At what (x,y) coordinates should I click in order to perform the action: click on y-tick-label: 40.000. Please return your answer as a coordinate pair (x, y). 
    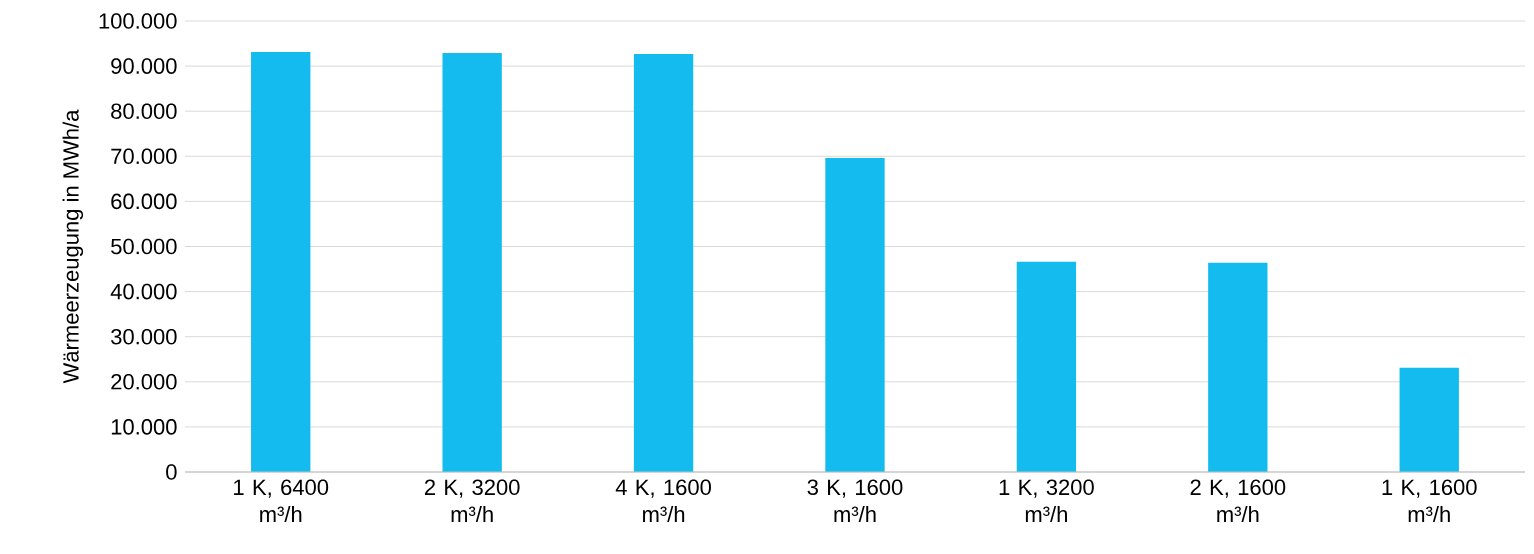
    Looking at the image, I should click on (143, 291).